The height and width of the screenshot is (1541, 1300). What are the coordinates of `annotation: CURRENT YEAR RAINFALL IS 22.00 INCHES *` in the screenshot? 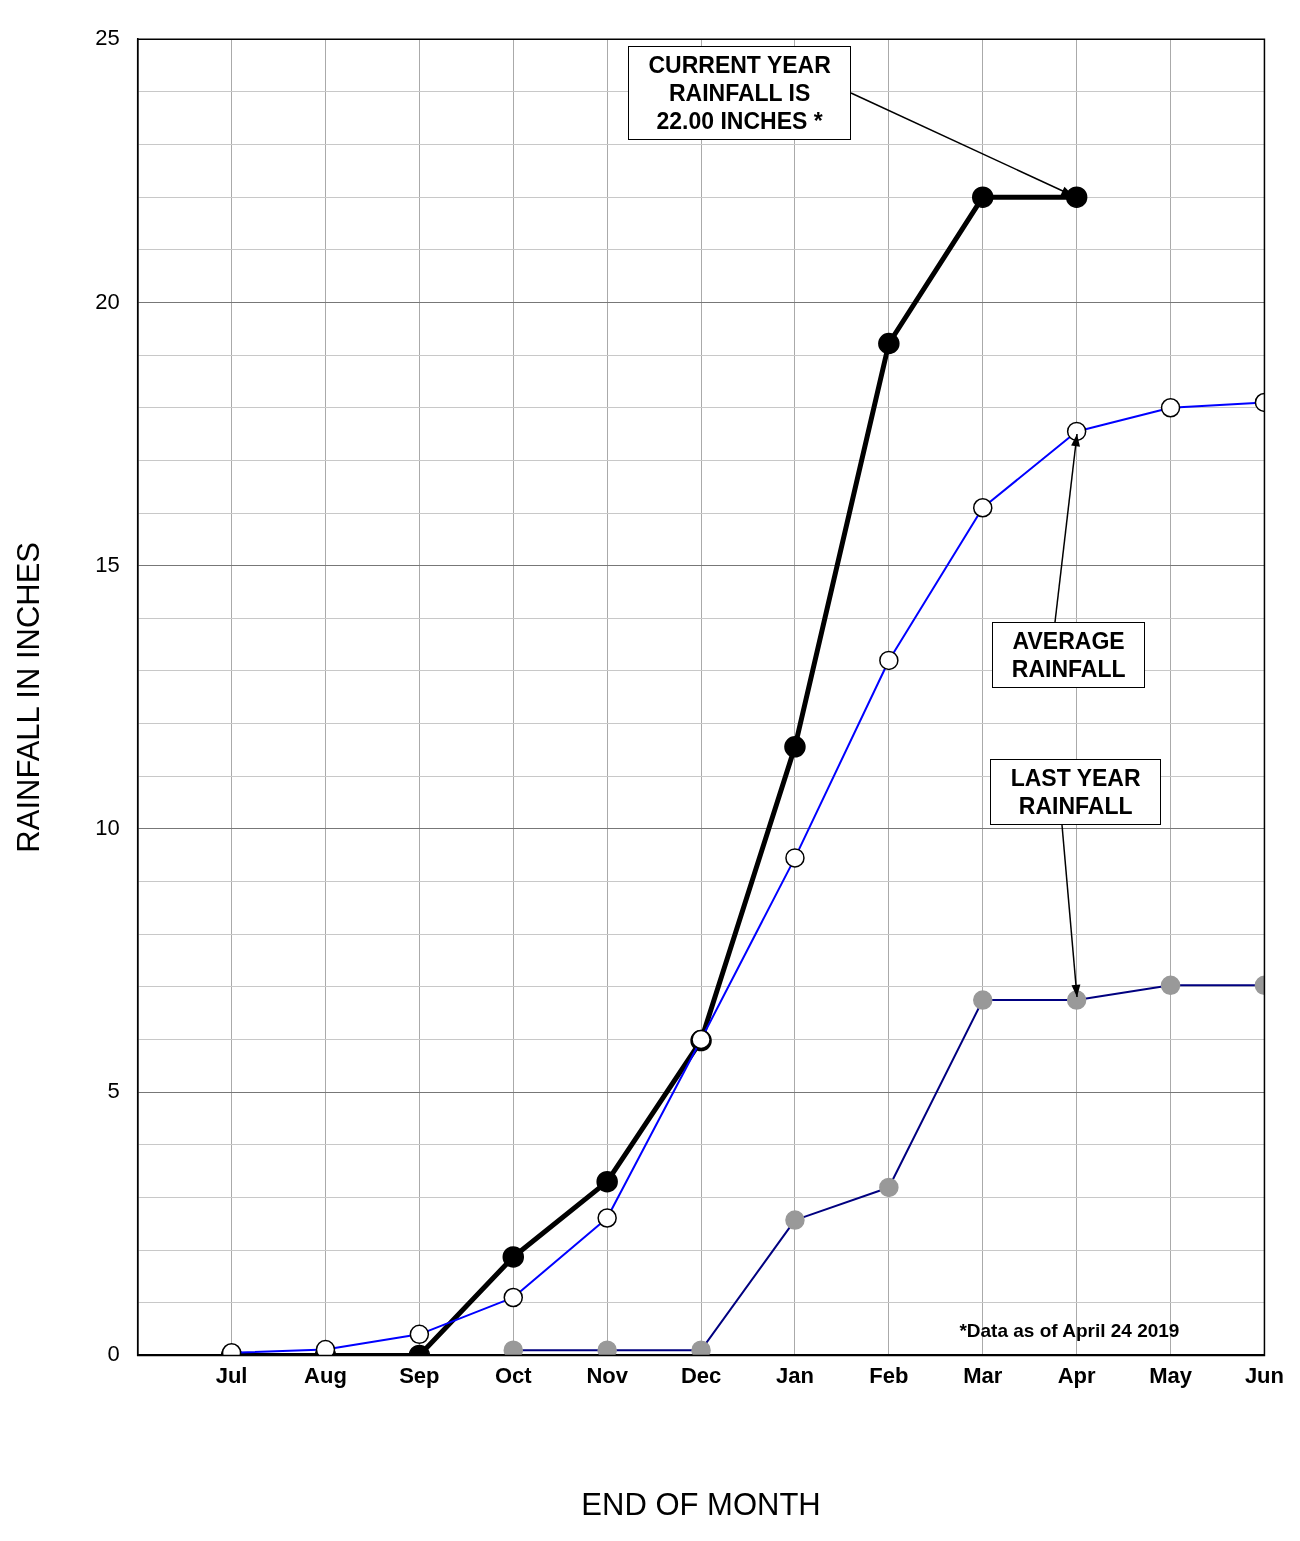 It's located at (739, 93).